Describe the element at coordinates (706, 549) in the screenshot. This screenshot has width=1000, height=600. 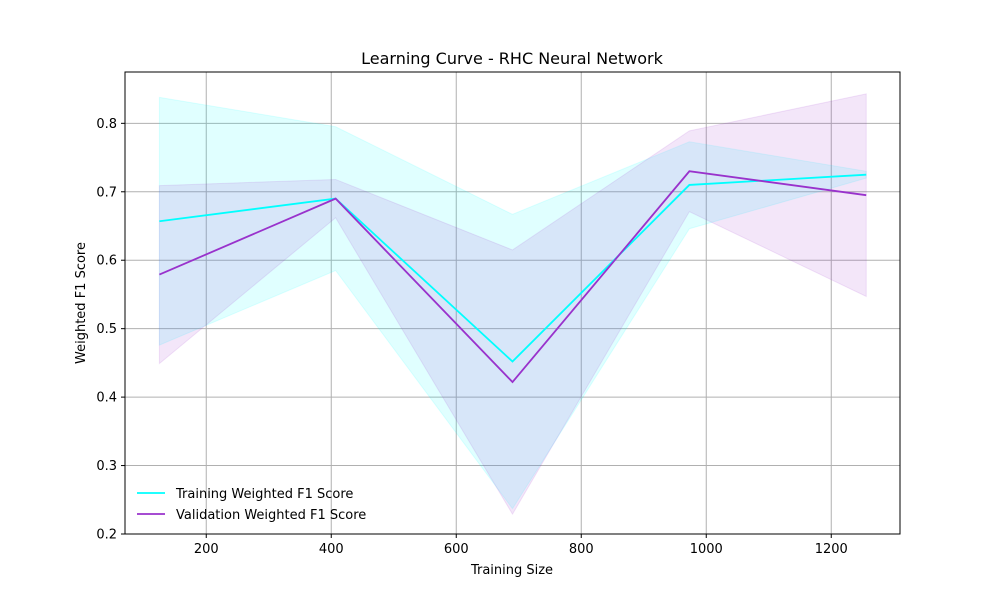
I see `x-tick-label: 1000` at that location.